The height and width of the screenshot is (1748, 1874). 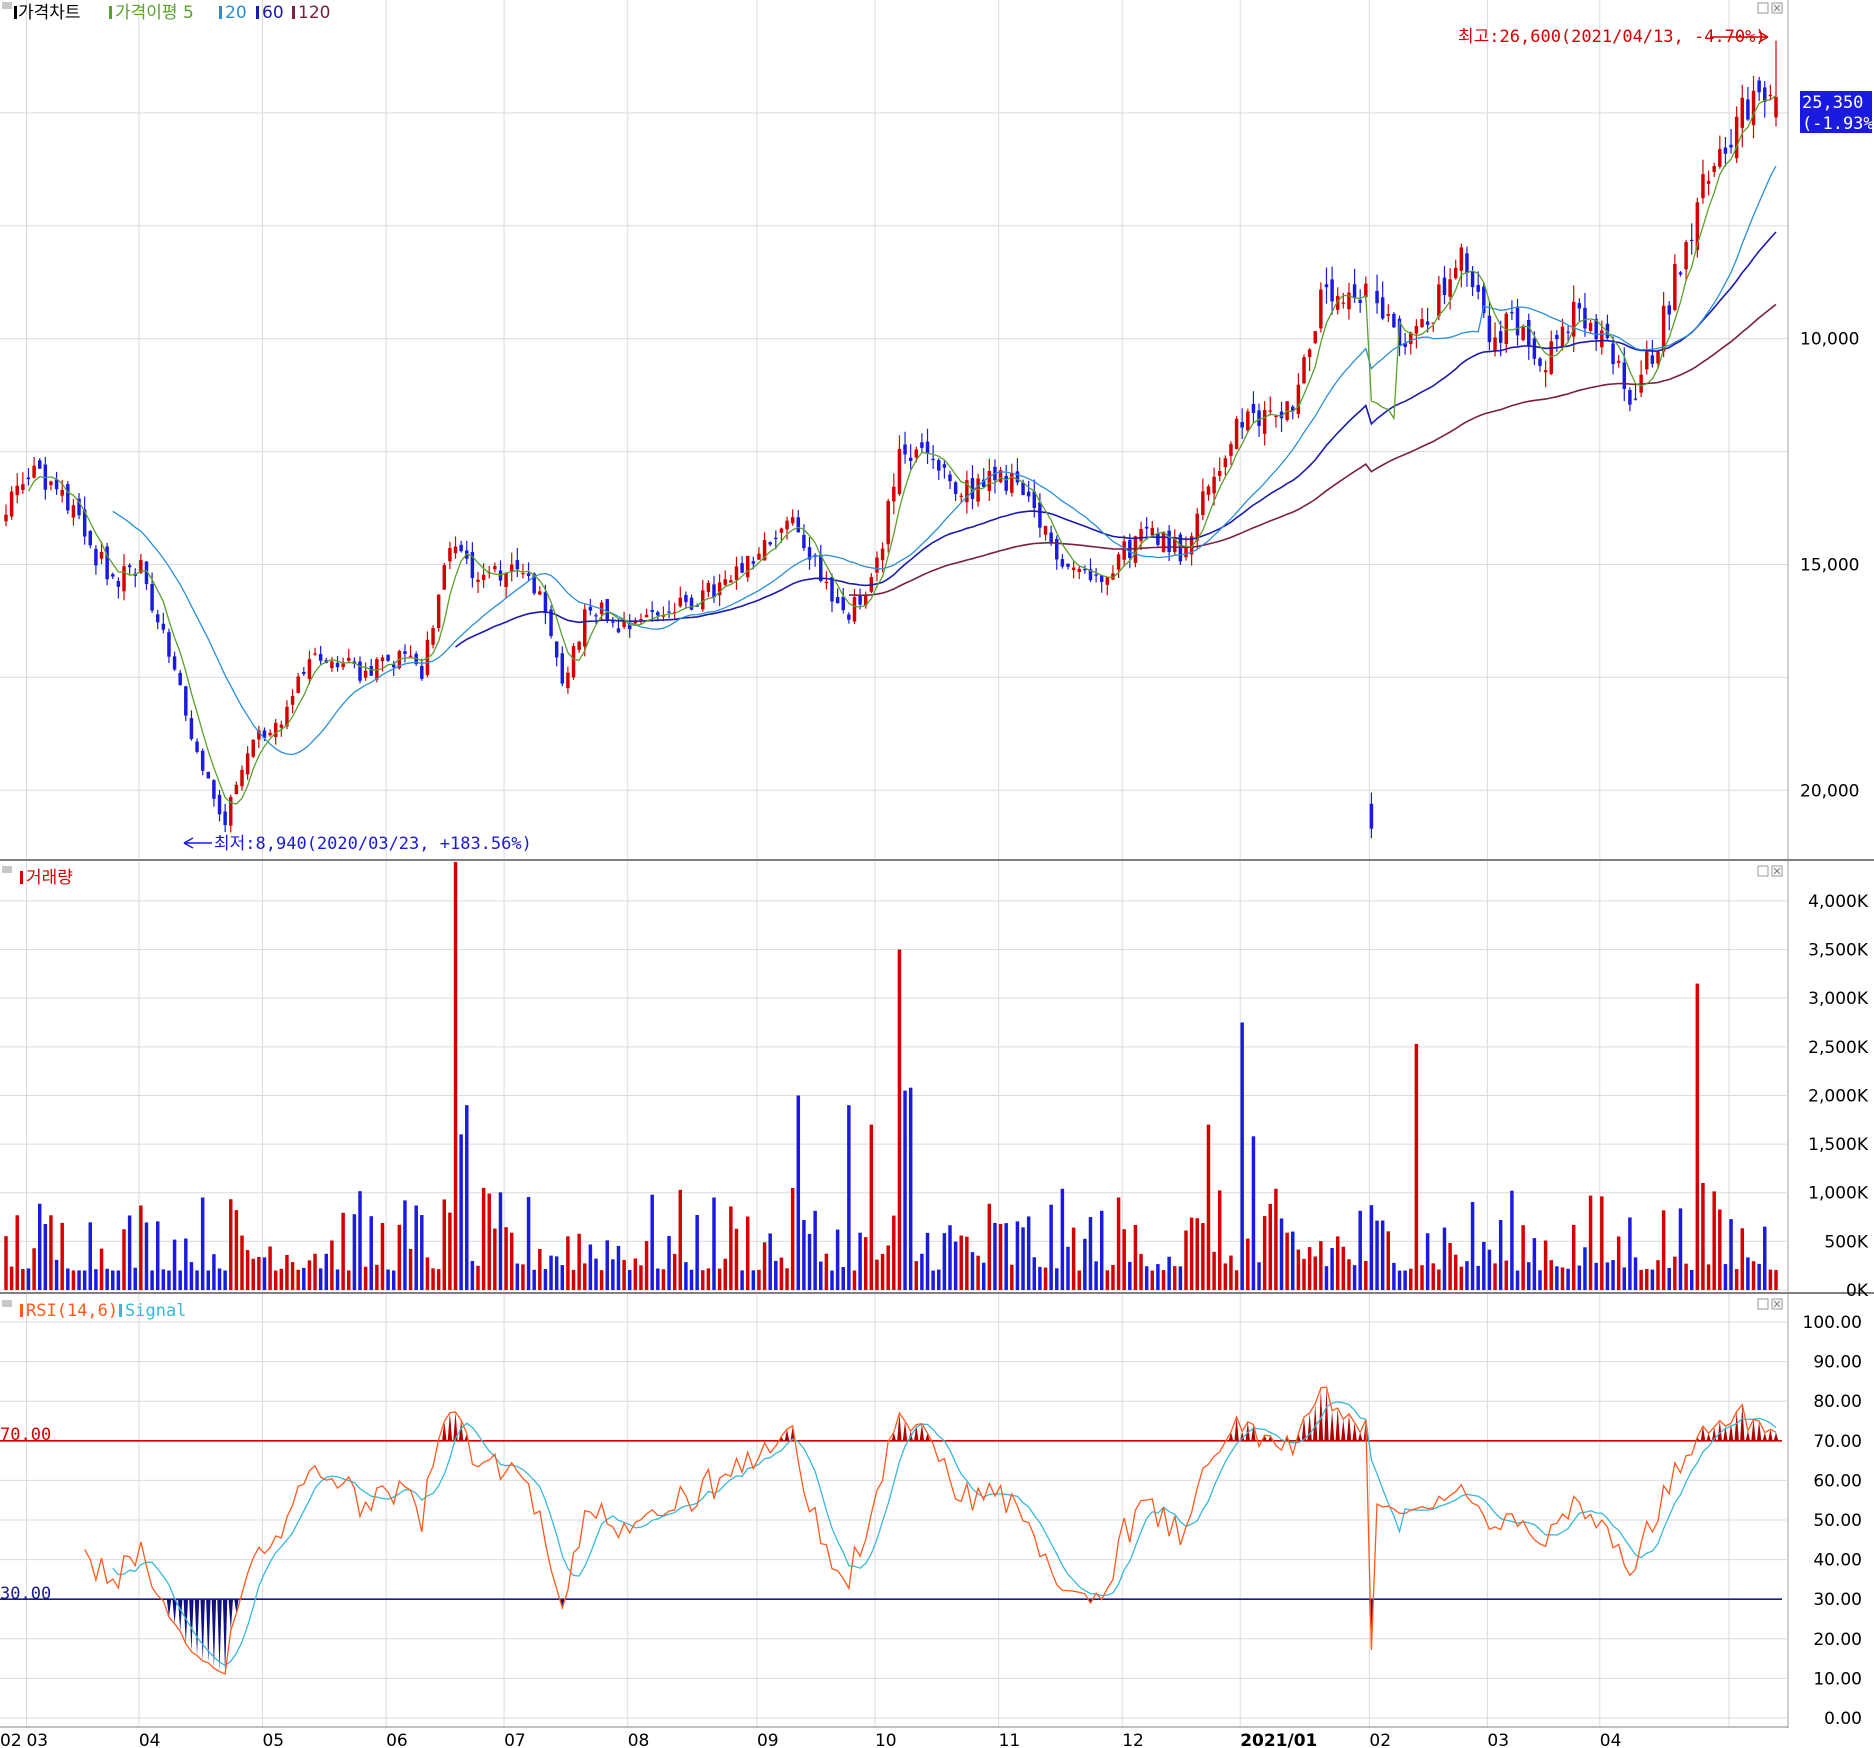 I want to click on legend-volume: 거래량, so click(x=49, y=878).